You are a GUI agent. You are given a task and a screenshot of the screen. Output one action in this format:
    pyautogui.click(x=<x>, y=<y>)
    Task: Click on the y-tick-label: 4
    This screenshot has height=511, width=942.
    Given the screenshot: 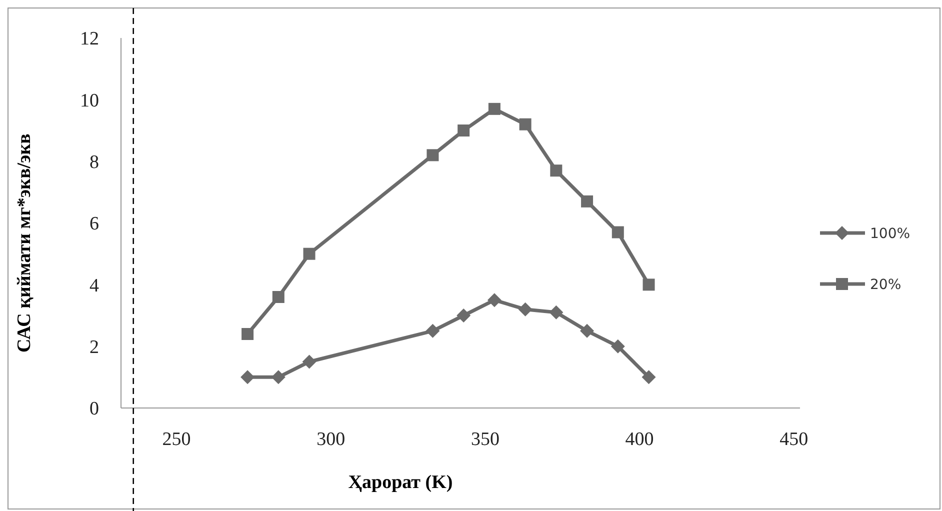 What is the action you would take?
    pyautogui.click(x=95, y=285)
    